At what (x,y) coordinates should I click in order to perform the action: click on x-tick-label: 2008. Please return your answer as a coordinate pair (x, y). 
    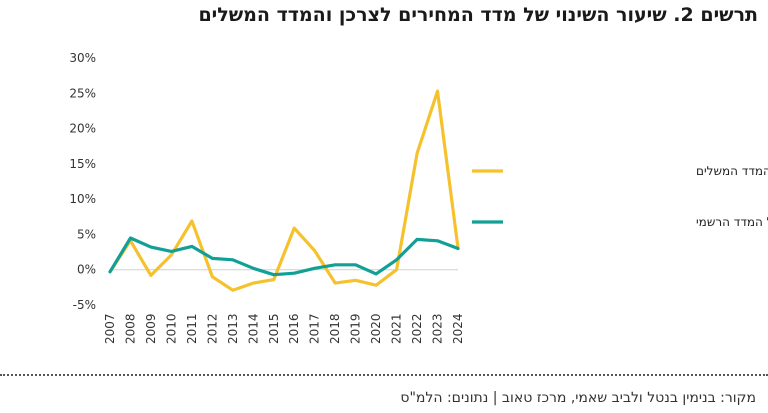
    Looking at the image, I should click on (130, 328).